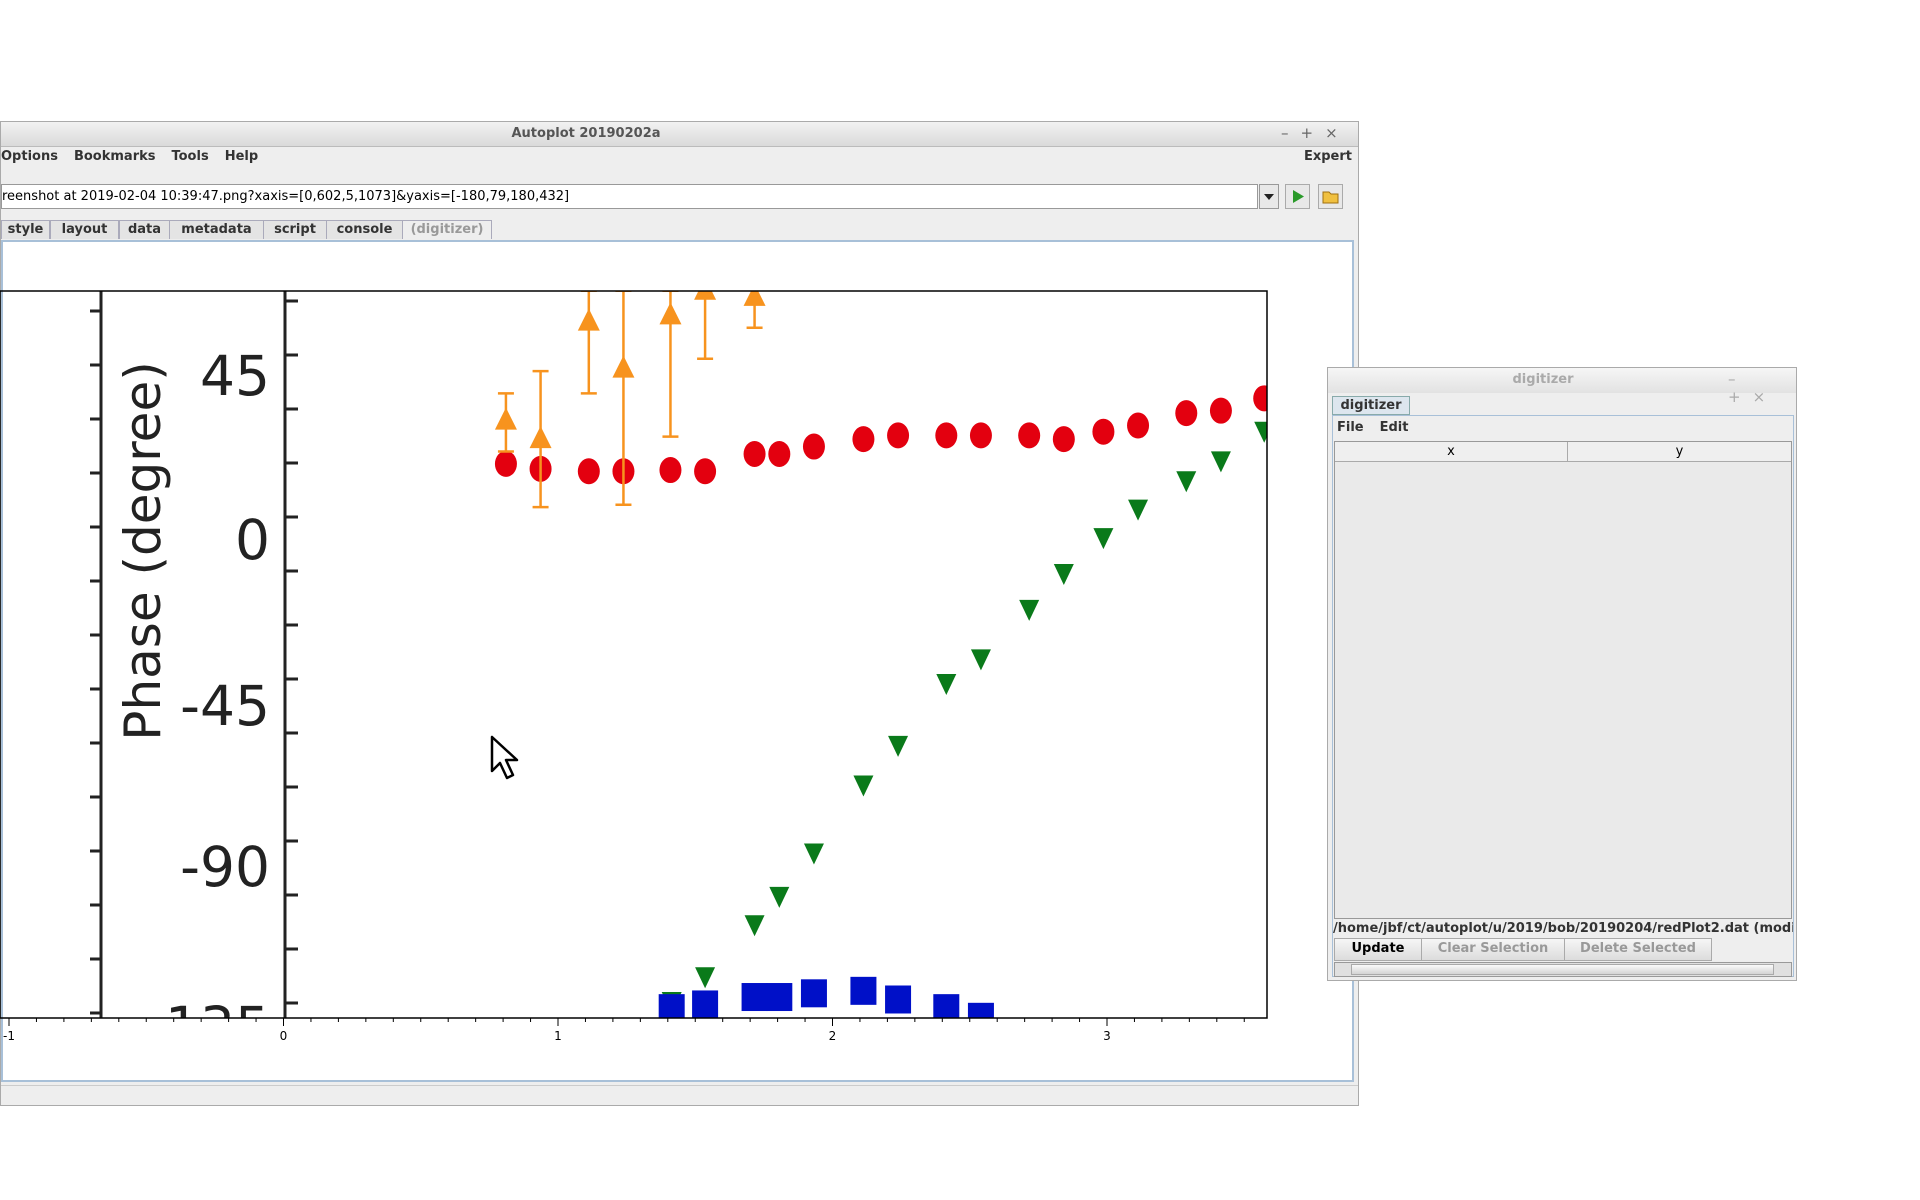 Image resolution: width=1920 pixels, height=1200 pixels. Describe the element at coordinates (1451, 452) in the screenshot. I see `column-header: x` at that location.